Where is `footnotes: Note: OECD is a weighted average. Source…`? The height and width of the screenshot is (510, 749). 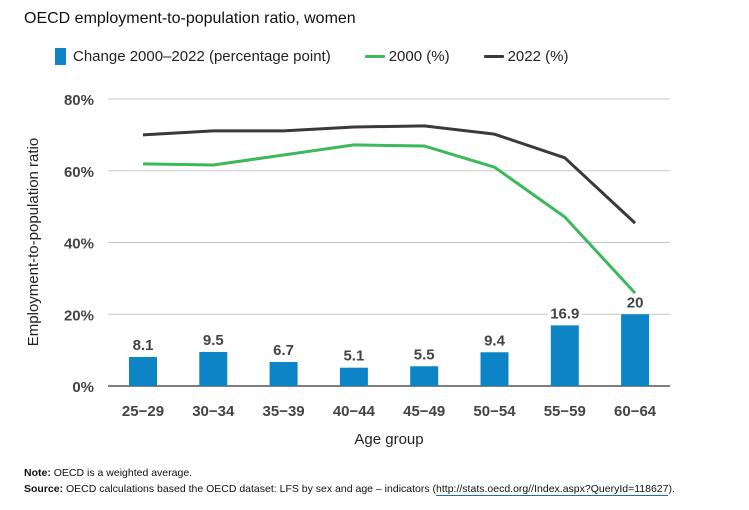 footnotes: Note: OECD is a weighted average. Source… is located at coordinates (349, 481).